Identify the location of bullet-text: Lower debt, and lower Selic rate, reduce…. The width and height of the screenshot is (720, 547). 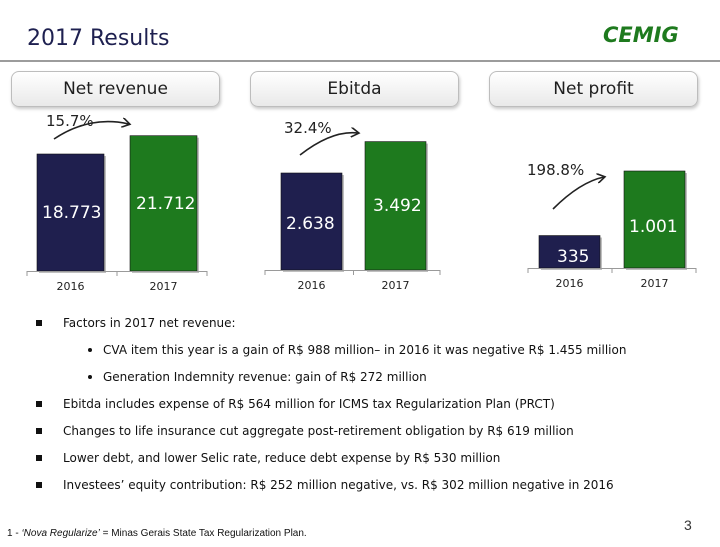
(282, 458).